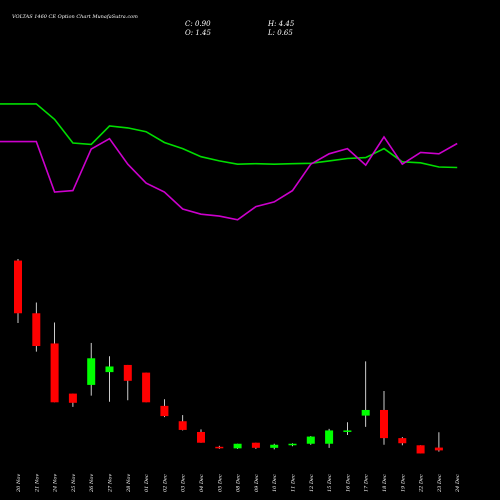 The width and height of the screenshot is (500, 500). What do you see at coordinates (403, 483) in the screenshot?
I see `x-tick-label: 19 Dec` at bounding box center [403, 483].